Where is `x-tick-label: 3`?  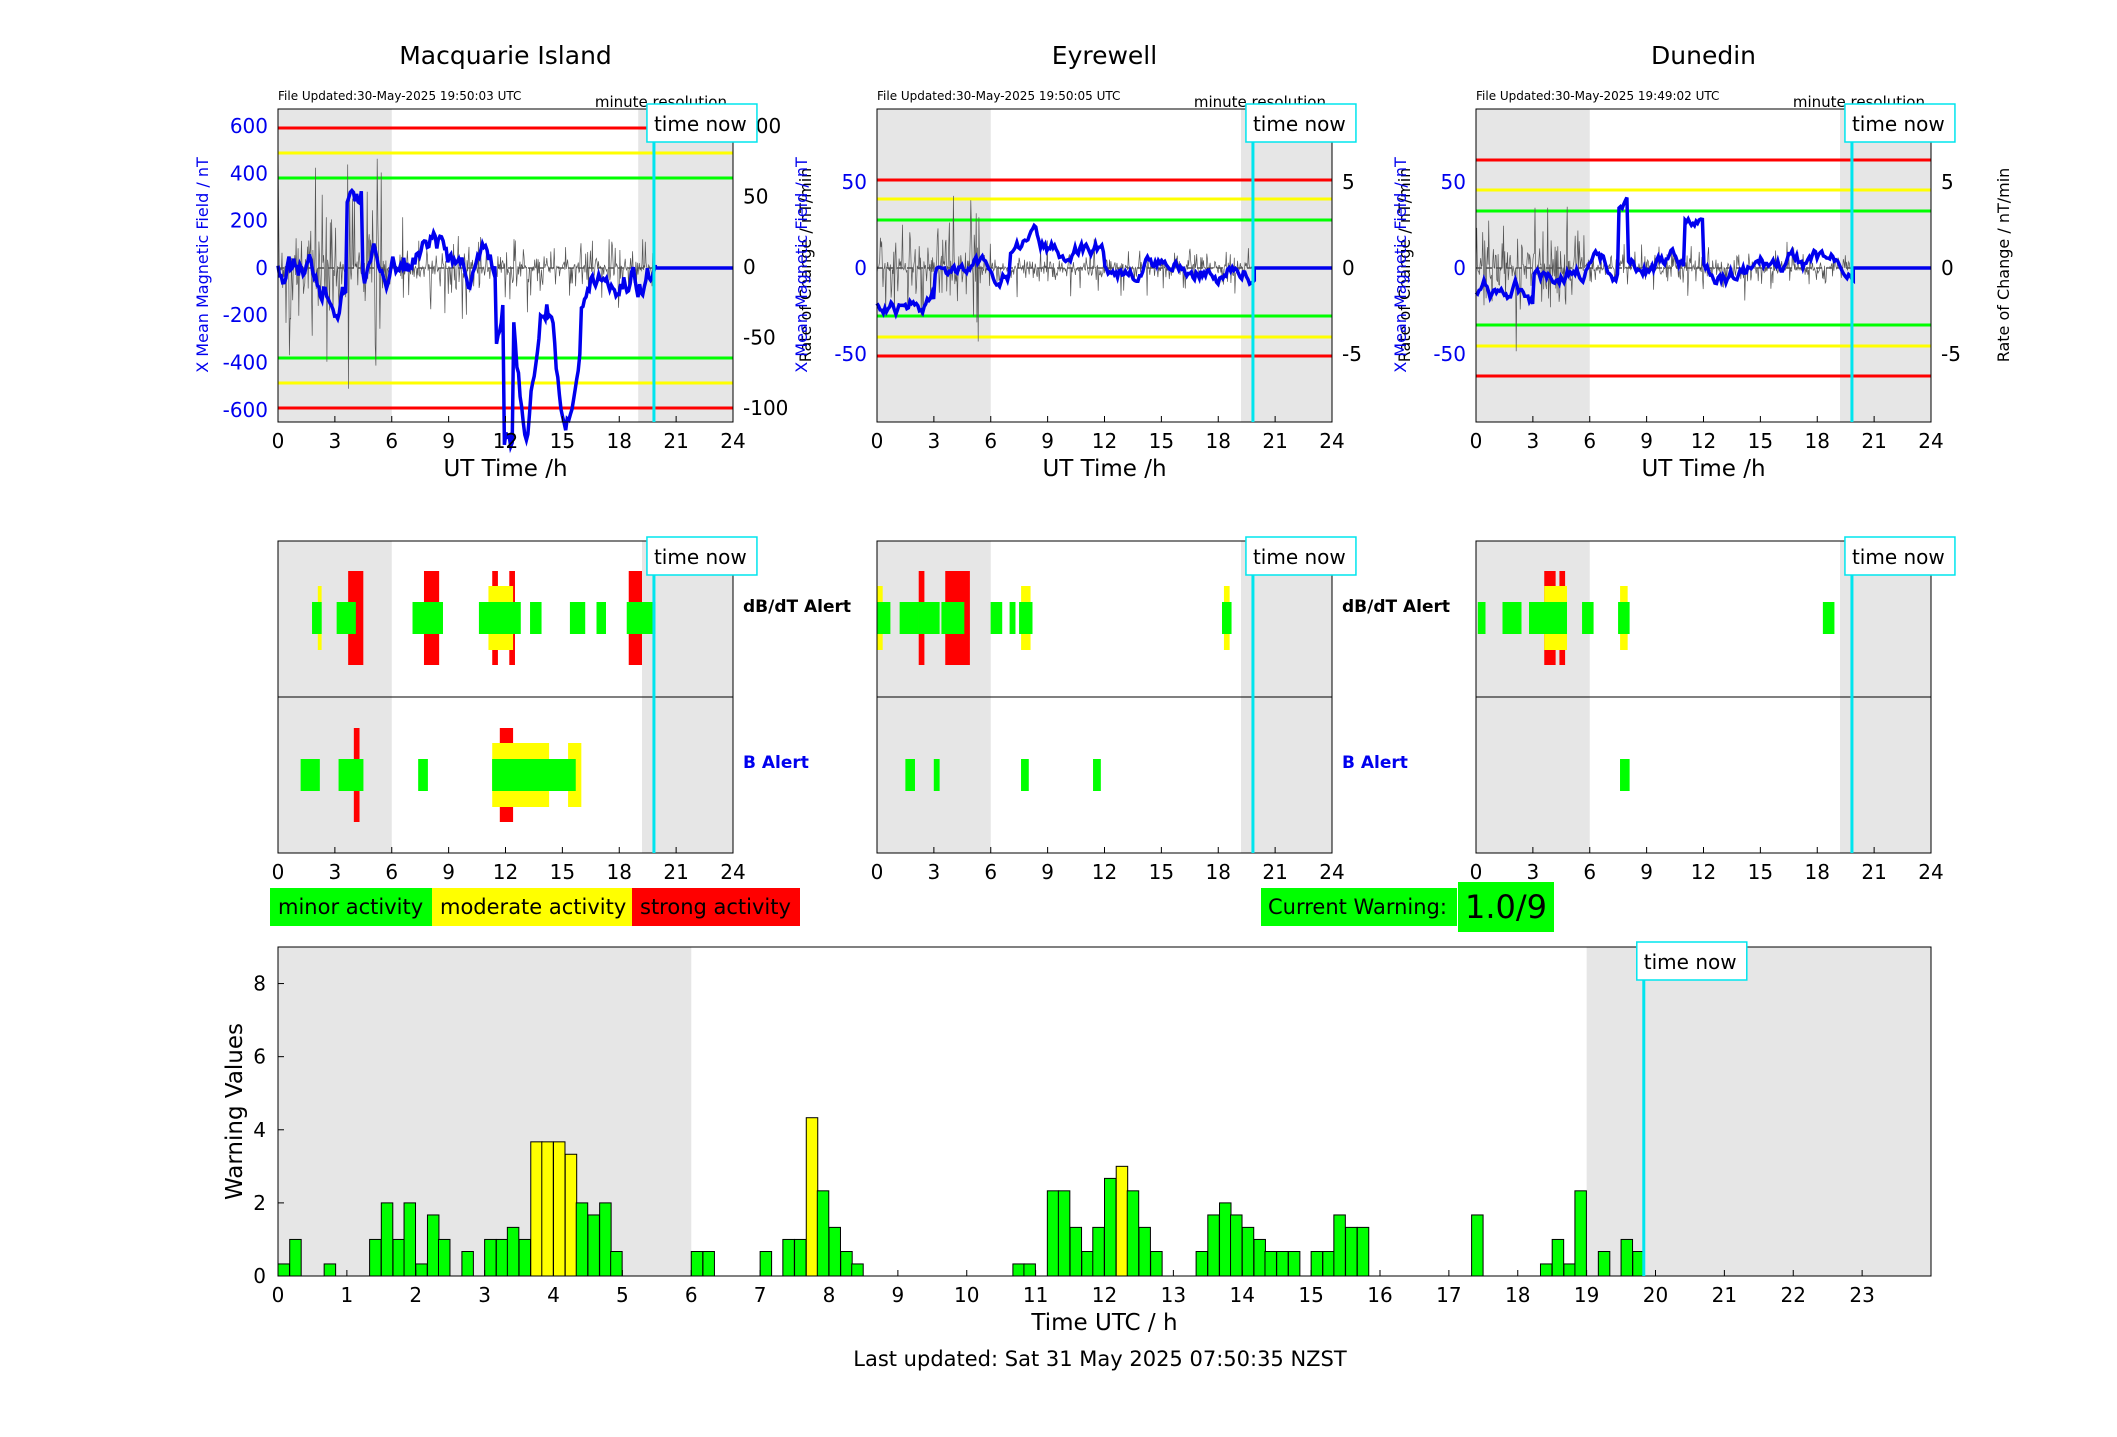
x-tick-label: 3 is located at coordinates (934, 441).